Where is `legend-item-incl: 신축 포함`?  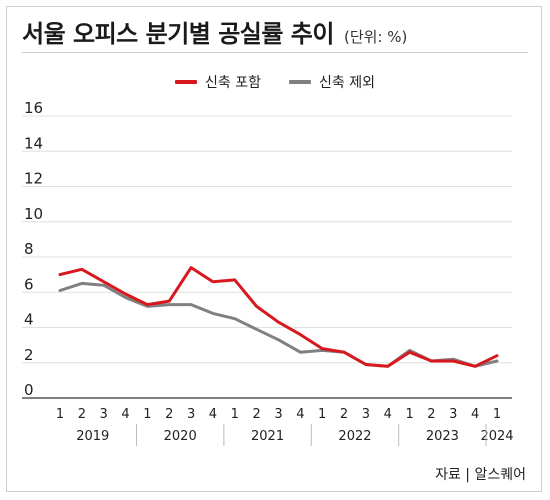
legend-item-incl: 신축 포함 is located at coordinates (218, 82).